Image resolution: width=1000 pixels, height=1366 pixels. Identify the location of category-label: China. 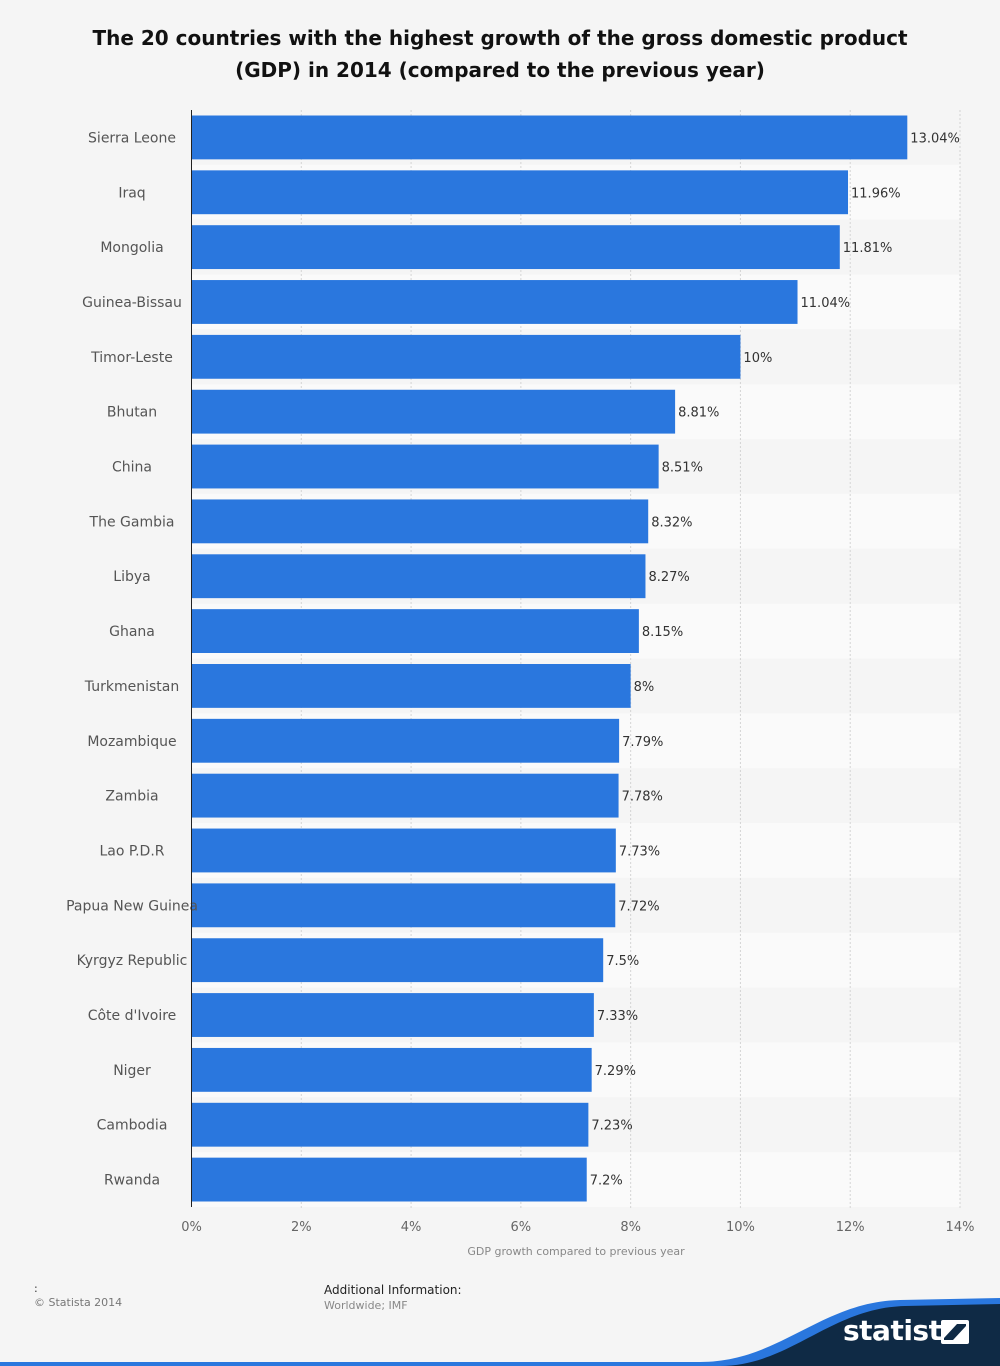
(132, 468).